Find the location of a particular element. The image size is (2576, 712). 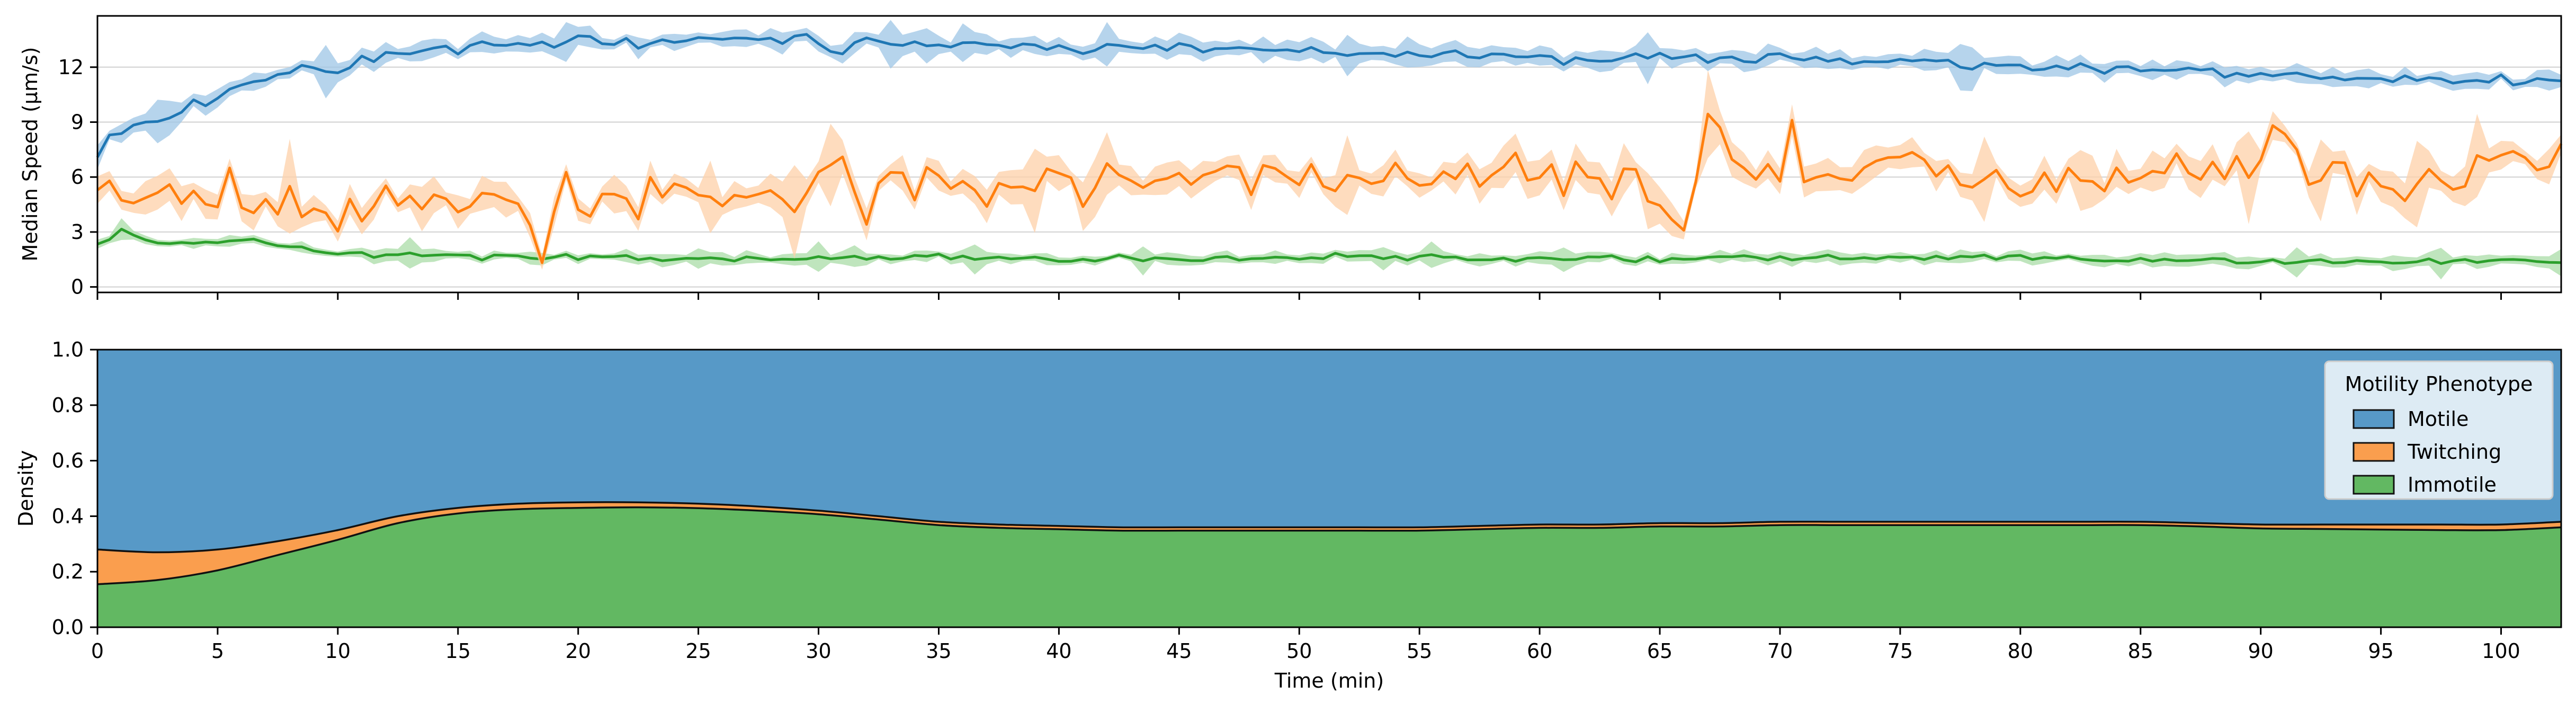

density-y-tick-label: 1.0 is located at coordinates (68, 349).